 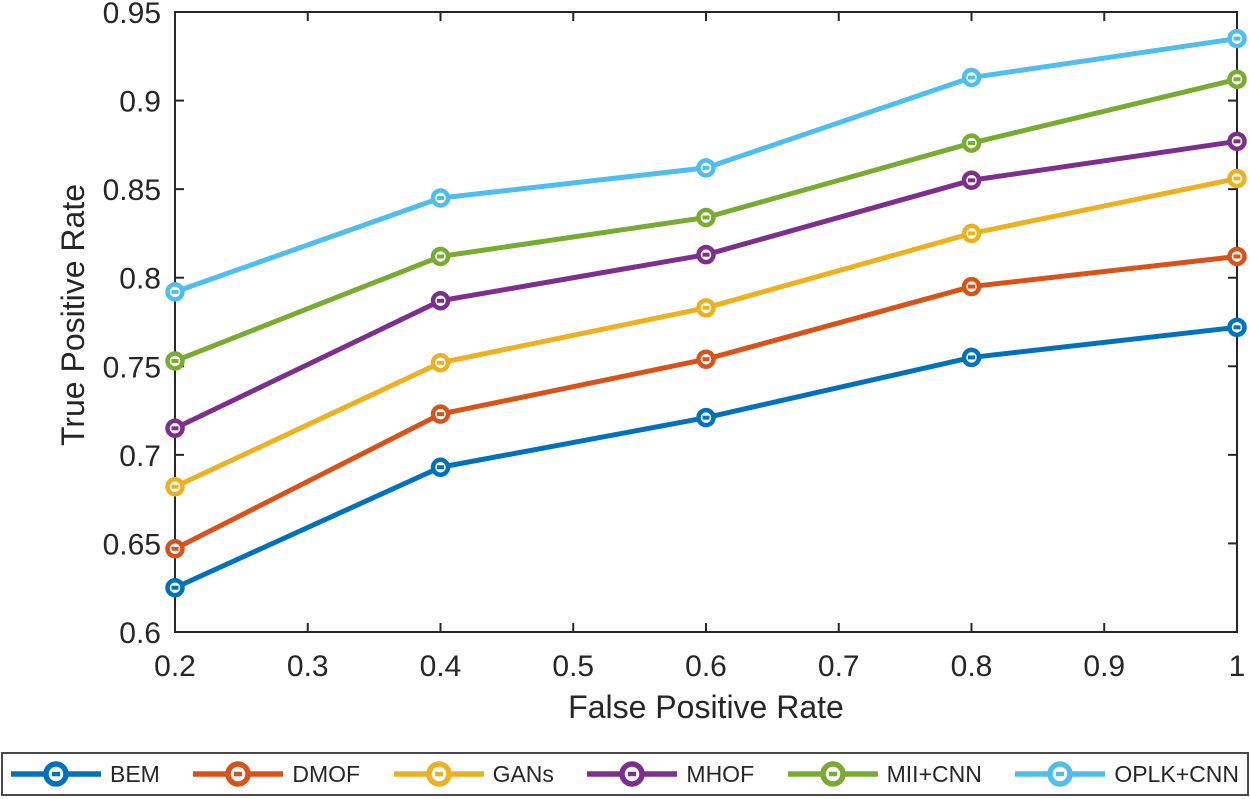 What do you see at coordinates (441, 666) in the screenshot?
I see `x-tick-label: 0.4` at bounding box center [441, 666].